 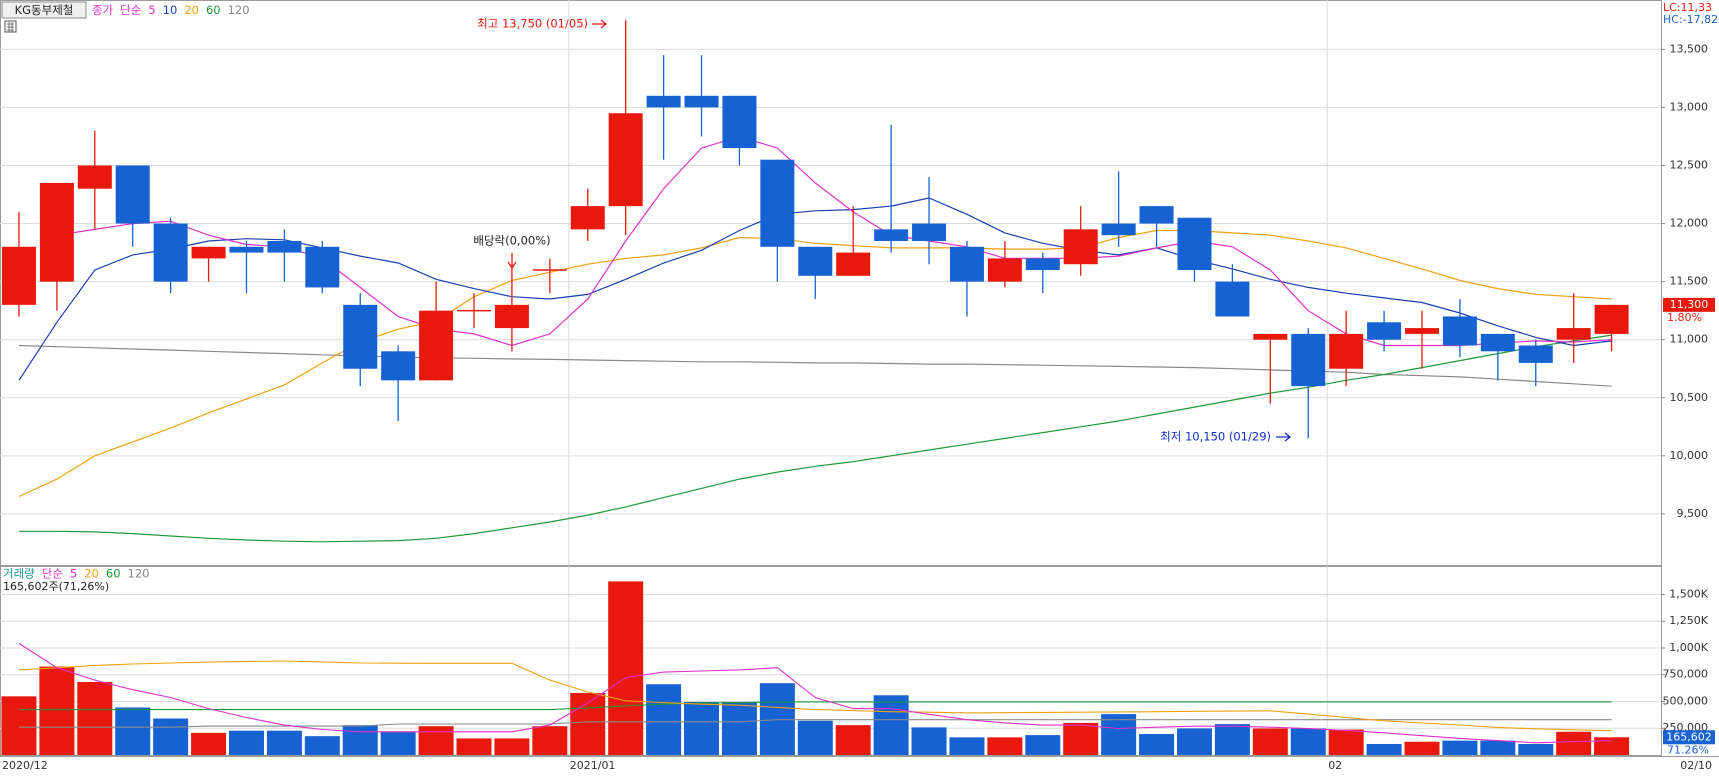 I want to click on y-tick-label: 1,500K, so click(x=1688, y=593).